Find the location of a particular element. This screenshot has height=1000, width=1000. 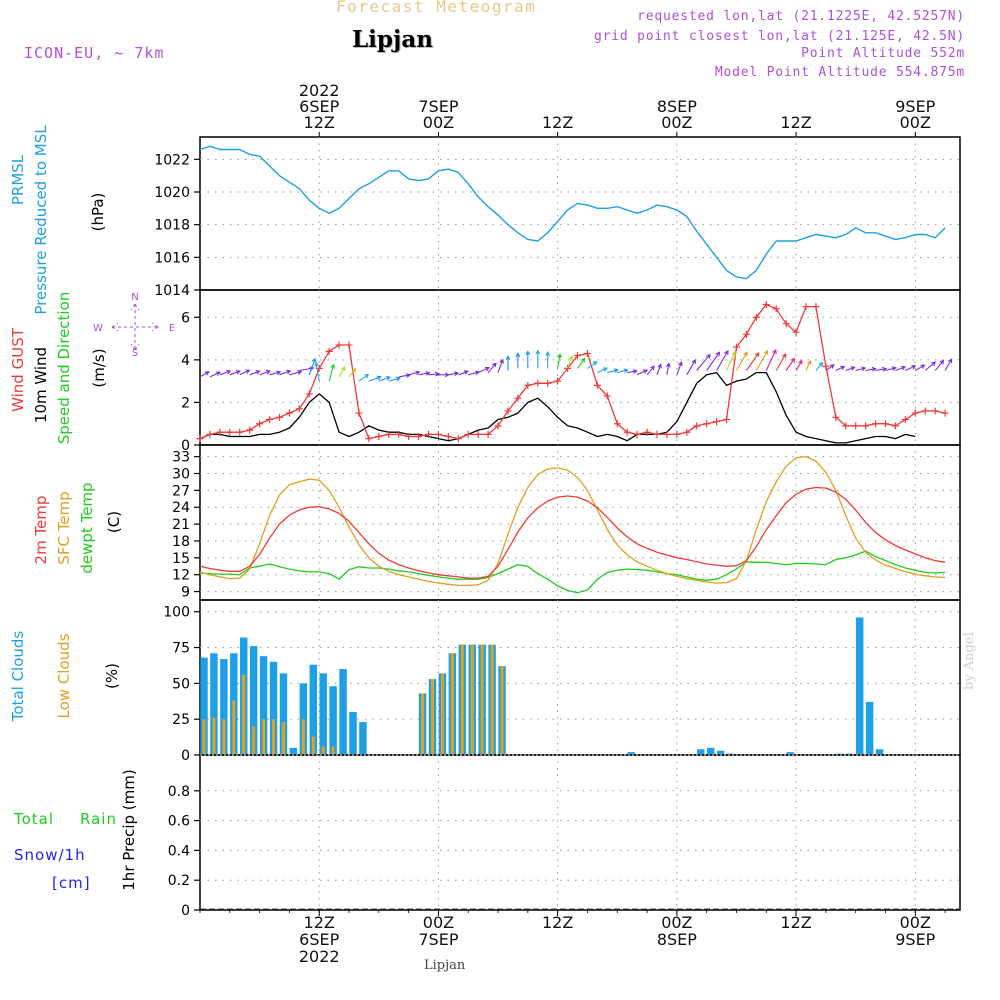

temperature-ytick-label: 33 is located at coordinates (181, 458).